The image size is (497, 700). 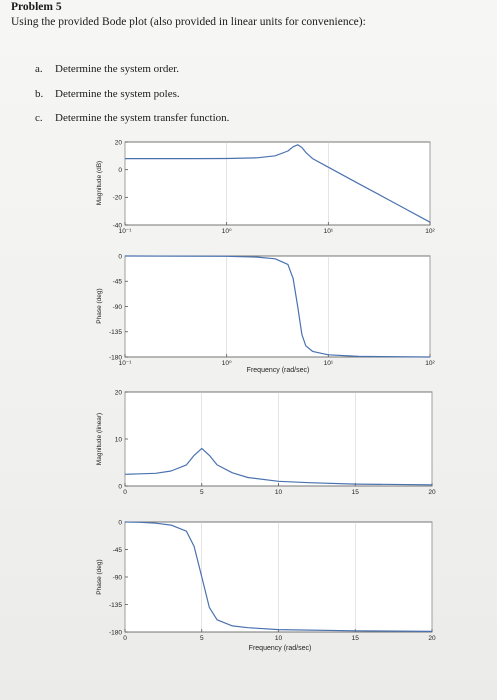 I want to click on y-axis-label: Magnitude (dB), so click(x=99, y=183).